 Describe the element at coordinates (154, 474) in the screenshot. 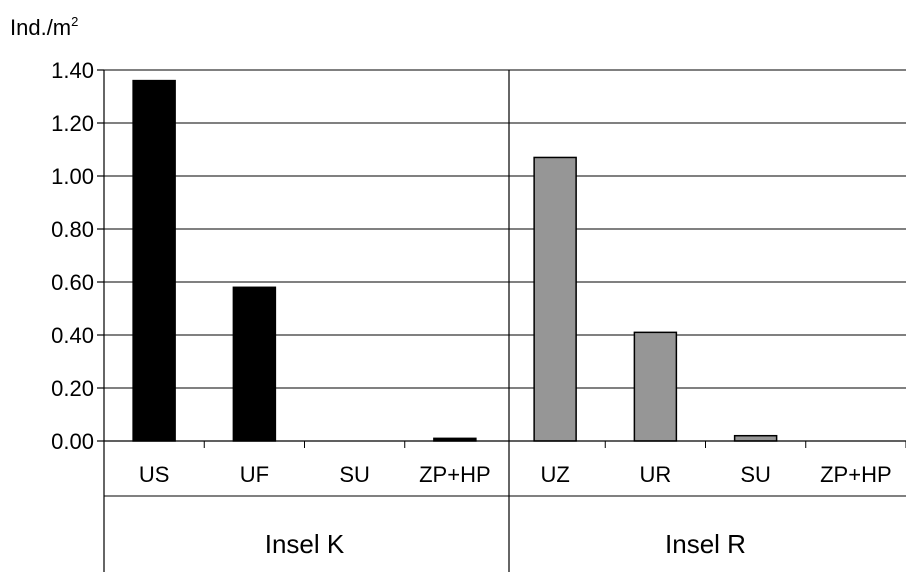

I see `x-category-label: US` at that location.